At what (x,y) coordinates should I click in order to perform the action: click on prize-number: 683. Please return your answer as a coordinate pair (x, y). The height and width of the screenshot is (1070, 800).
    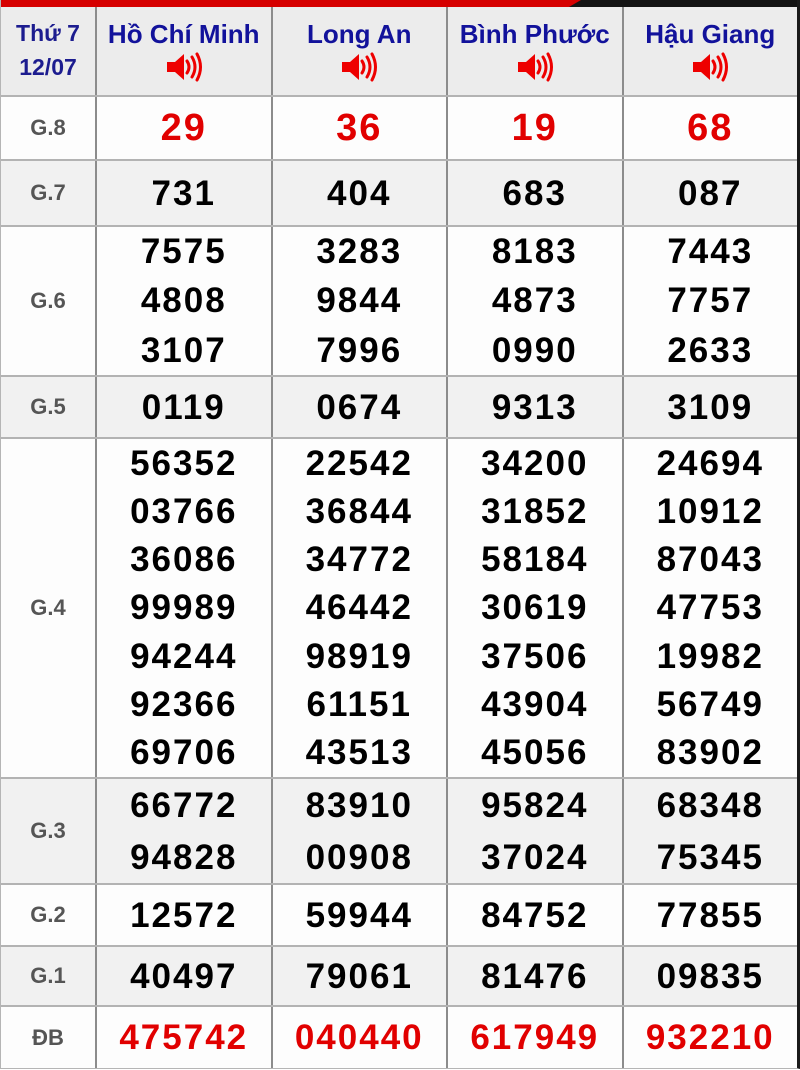
    Looking at the image, I should click on (534, 193).